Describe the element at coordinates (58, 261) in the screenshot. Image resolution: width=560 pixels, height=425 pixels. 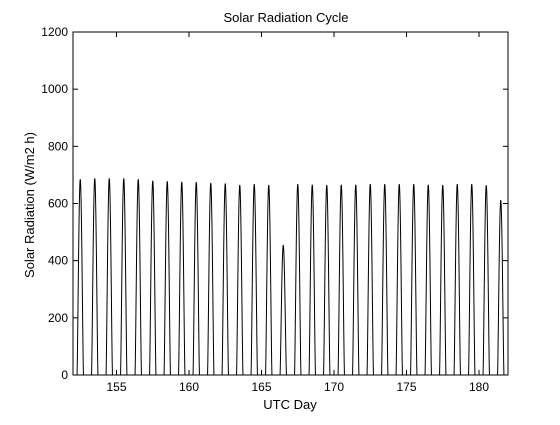
I see `y-tick-label: 400` at that location.